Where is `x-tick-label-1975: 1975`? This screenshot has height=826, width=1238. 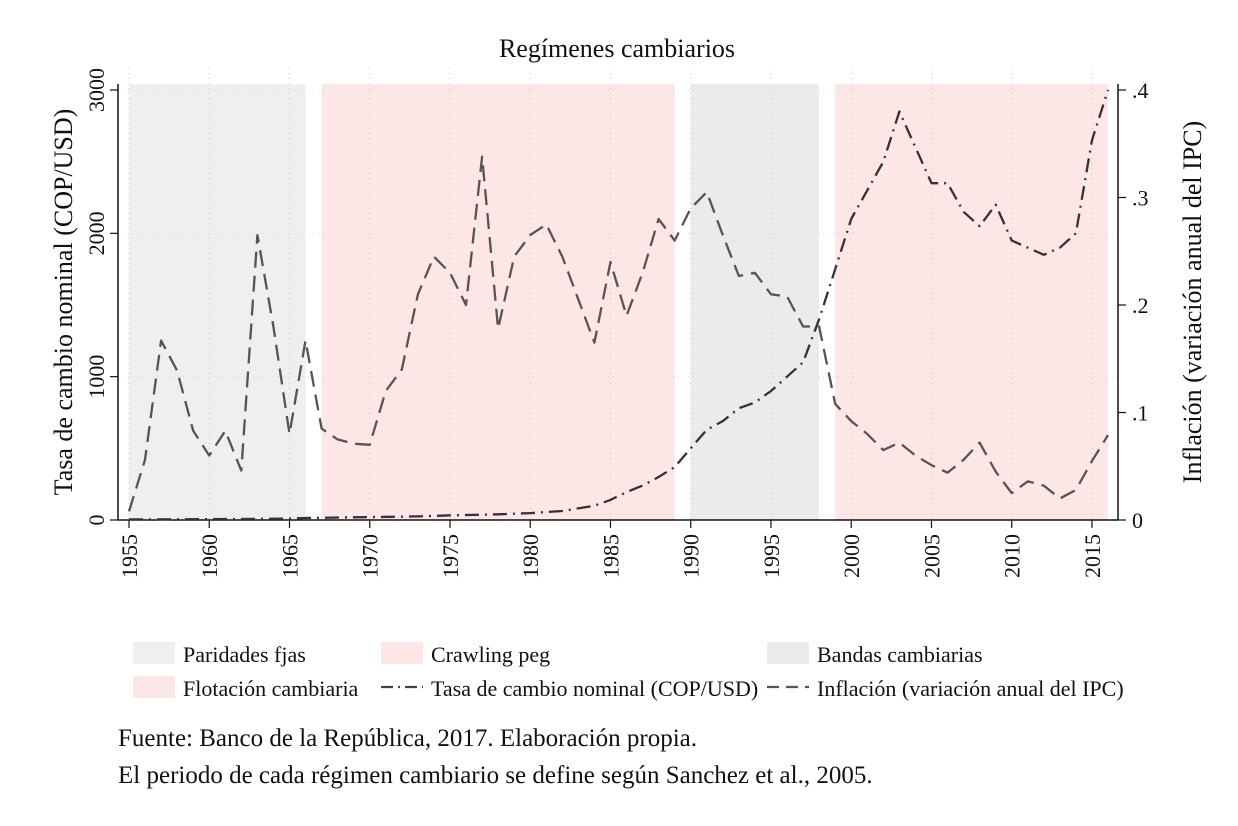
x-tick-label-1975: 1975 is located at coordinates (450, 556).